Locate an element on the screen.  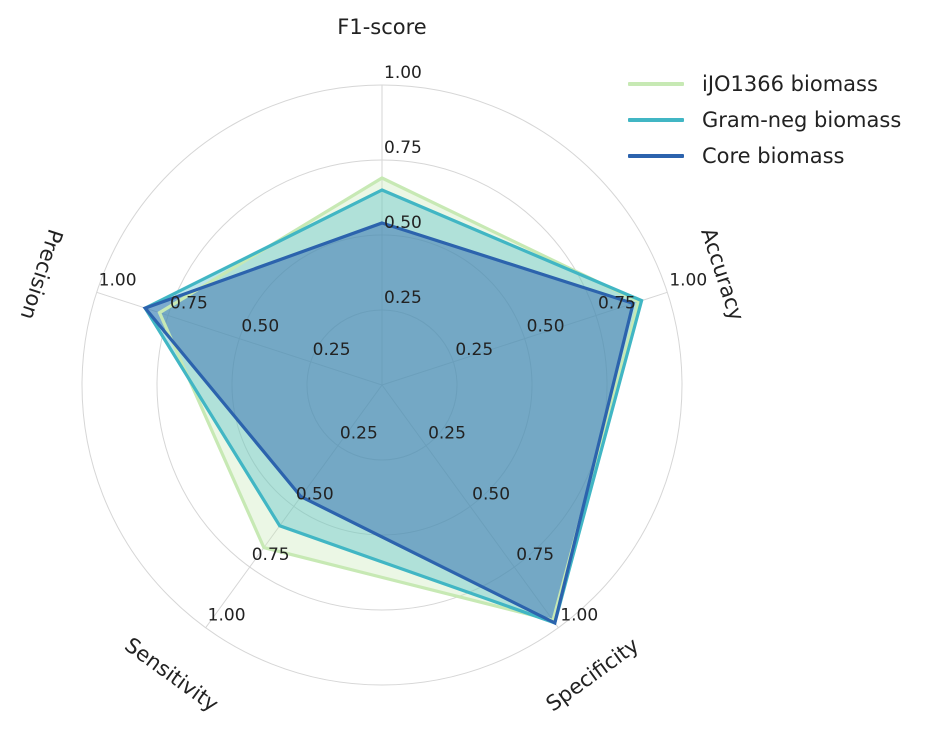
legend-item-core: Core biomass is located at coordinates (764, 156).